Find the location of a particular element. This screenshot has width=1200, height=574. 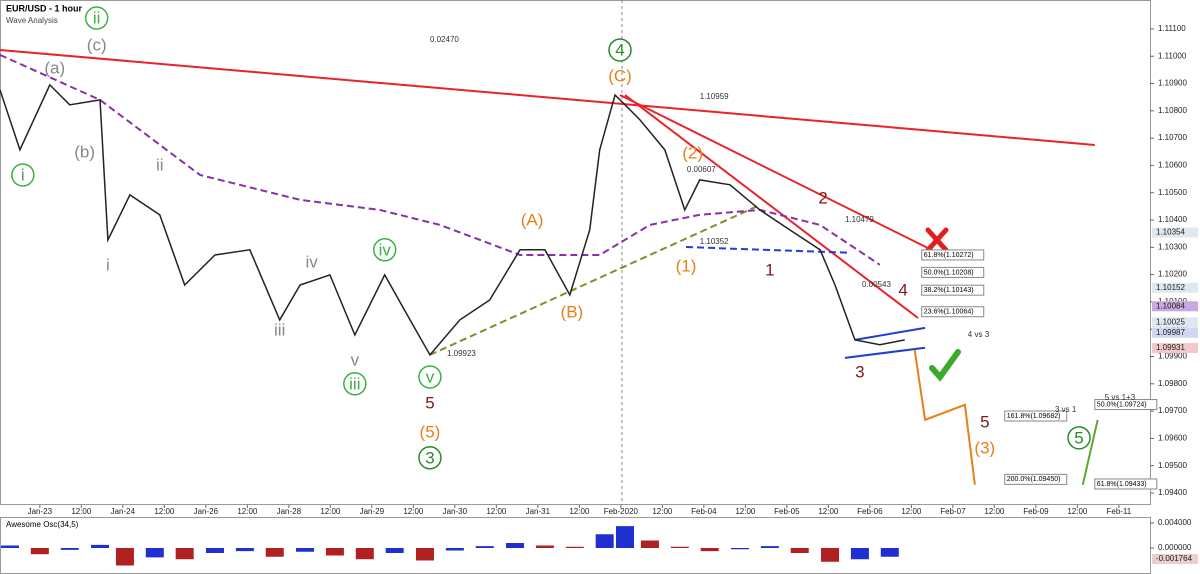

fib-label: 61.8%(1.10272) is located at coordinates (949, 255).